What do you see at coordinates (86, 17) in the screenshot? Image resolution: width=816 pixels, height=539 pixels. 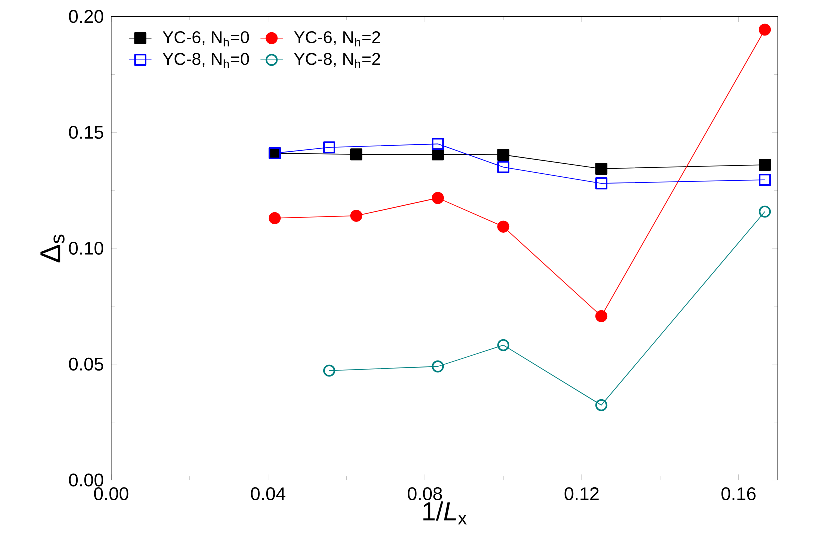 I see `y-tick-label: 0.20` at bounding box center [86, 17].